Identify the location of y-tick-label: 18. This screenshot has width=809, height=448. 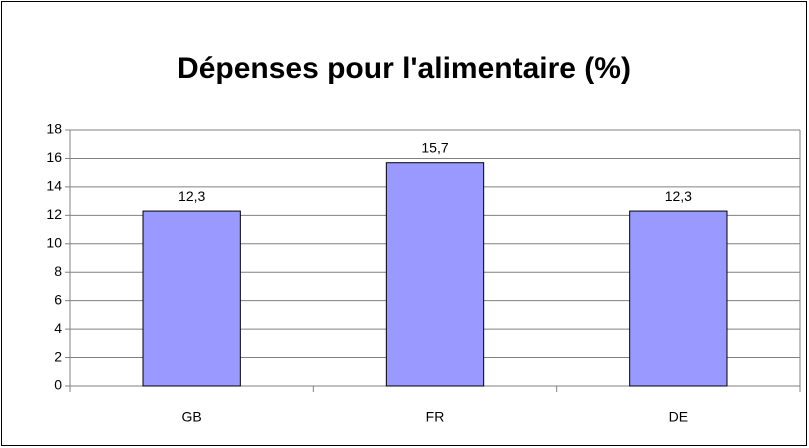
(54, 129).